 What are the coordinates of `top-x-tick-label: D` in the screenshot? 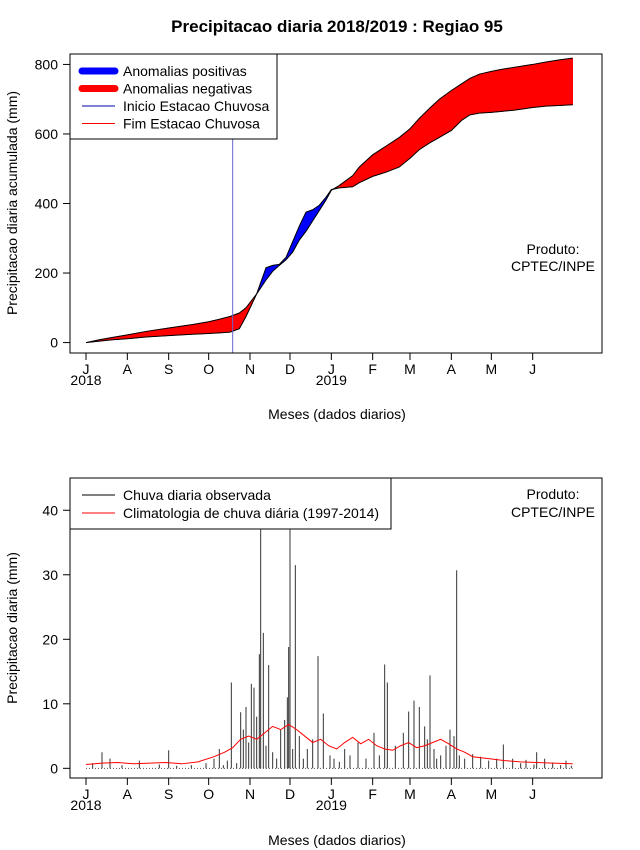 It's located at (290, 369).